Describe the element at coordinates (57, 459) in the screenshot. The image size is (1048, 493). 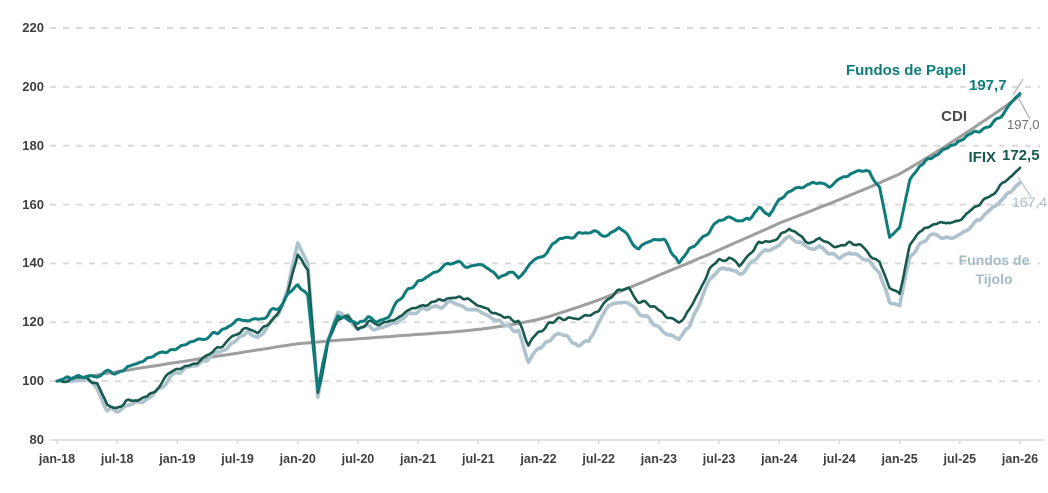
I see `x-axis-label: jan-18` at that location.